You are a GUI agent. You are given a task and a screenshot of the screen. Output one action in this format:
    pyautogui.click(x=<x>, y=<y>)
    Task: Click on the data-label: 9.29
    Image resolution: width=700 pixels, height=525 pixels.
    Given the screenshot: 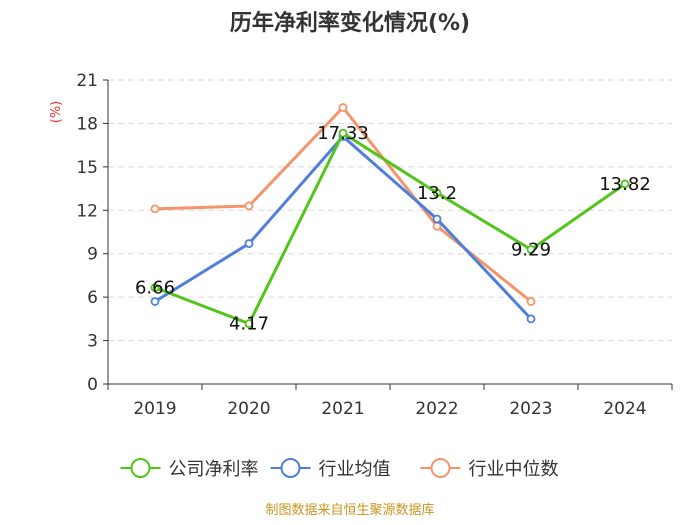 What is the action you would take?
    pyautogui.click(x=531, y=250)
    